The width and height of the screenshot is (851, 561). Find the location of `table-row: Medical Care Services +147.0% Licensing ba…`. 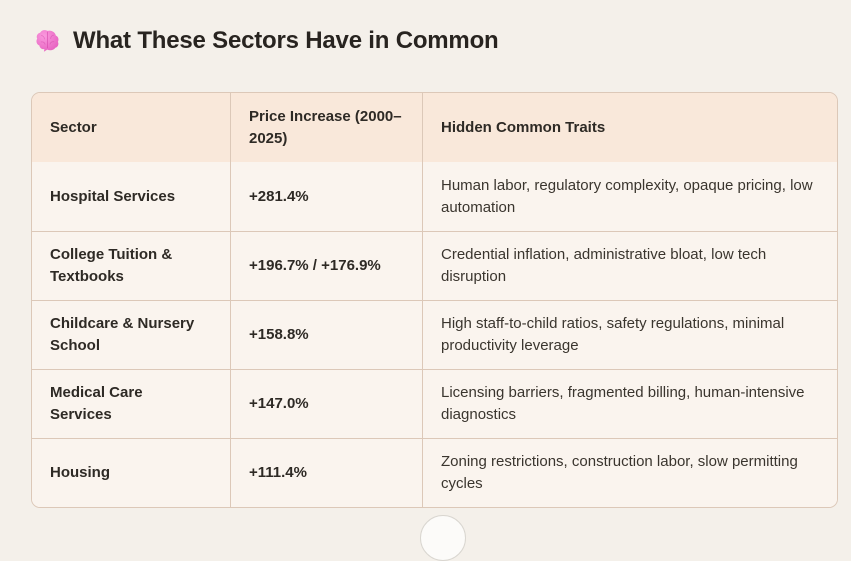

table-row: Medical Care Services +147.0% Licensing ba… is located at coordinates (434, 403).